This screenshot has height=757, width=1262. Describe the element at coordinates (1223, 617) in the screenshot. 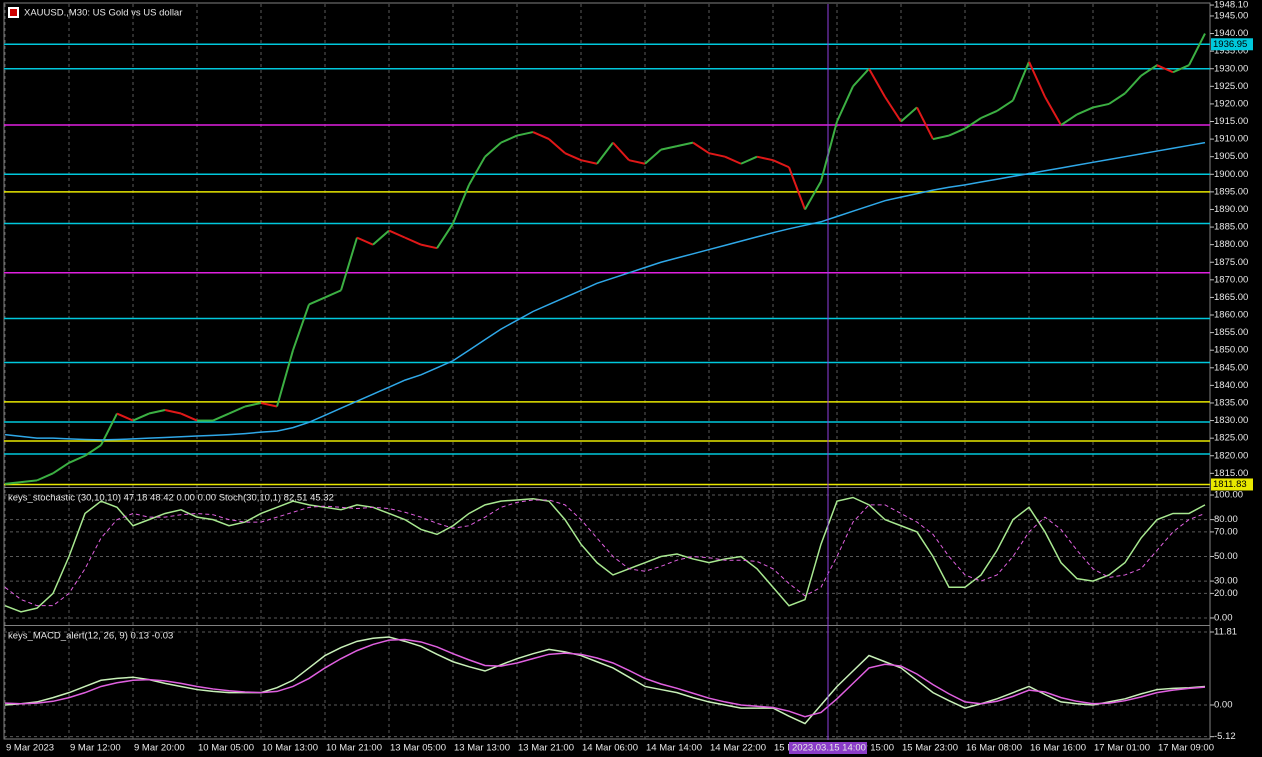

I see `y-tick-label: 0.00` at that location.